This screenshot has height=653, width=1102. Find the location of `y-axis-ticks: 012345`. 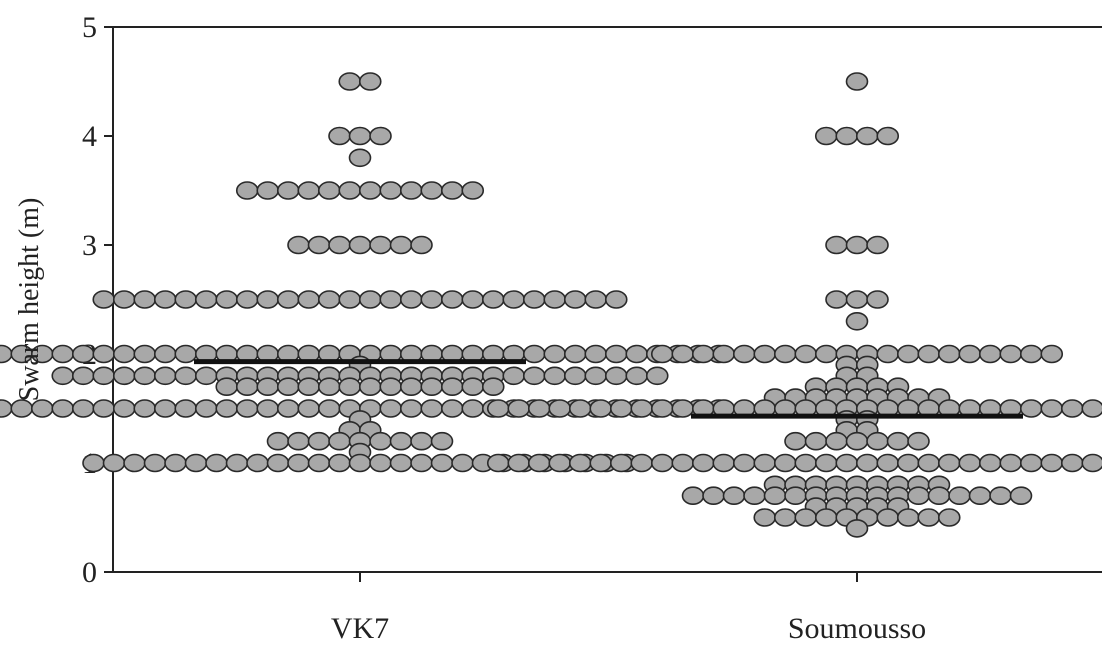

y-axis-ticks: 012345 is located at coordinates (97, 300).